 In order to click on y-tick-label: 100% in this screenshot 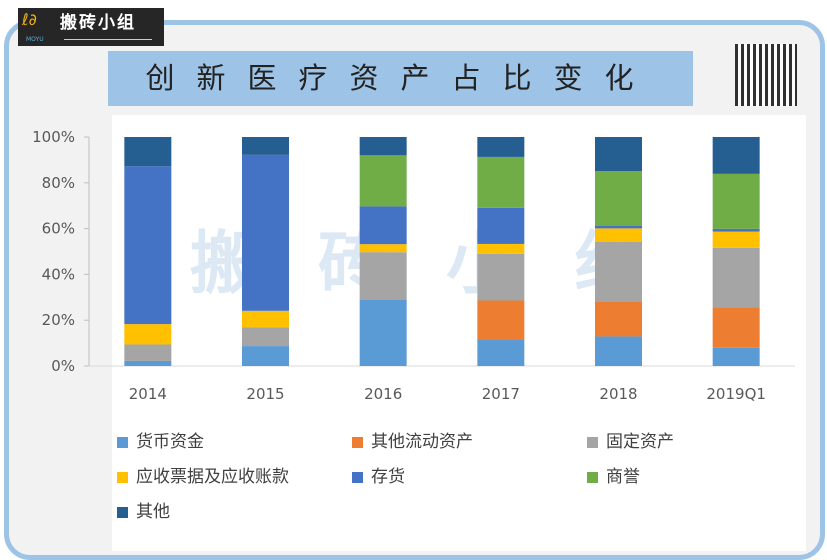, I will do `click(53, 137)`.